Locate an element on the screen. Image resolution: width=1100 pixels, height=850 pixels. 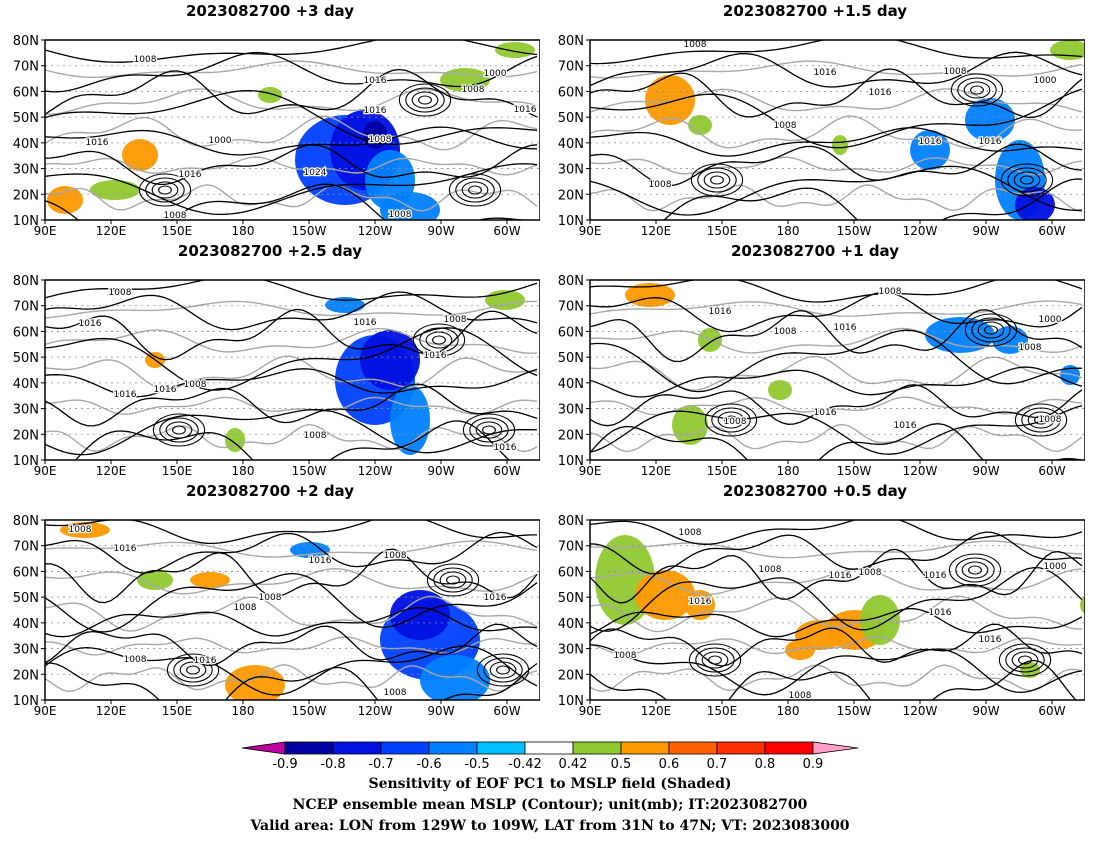
colorbar-tick-label: 0.42 is located at coordinates (573, 764).